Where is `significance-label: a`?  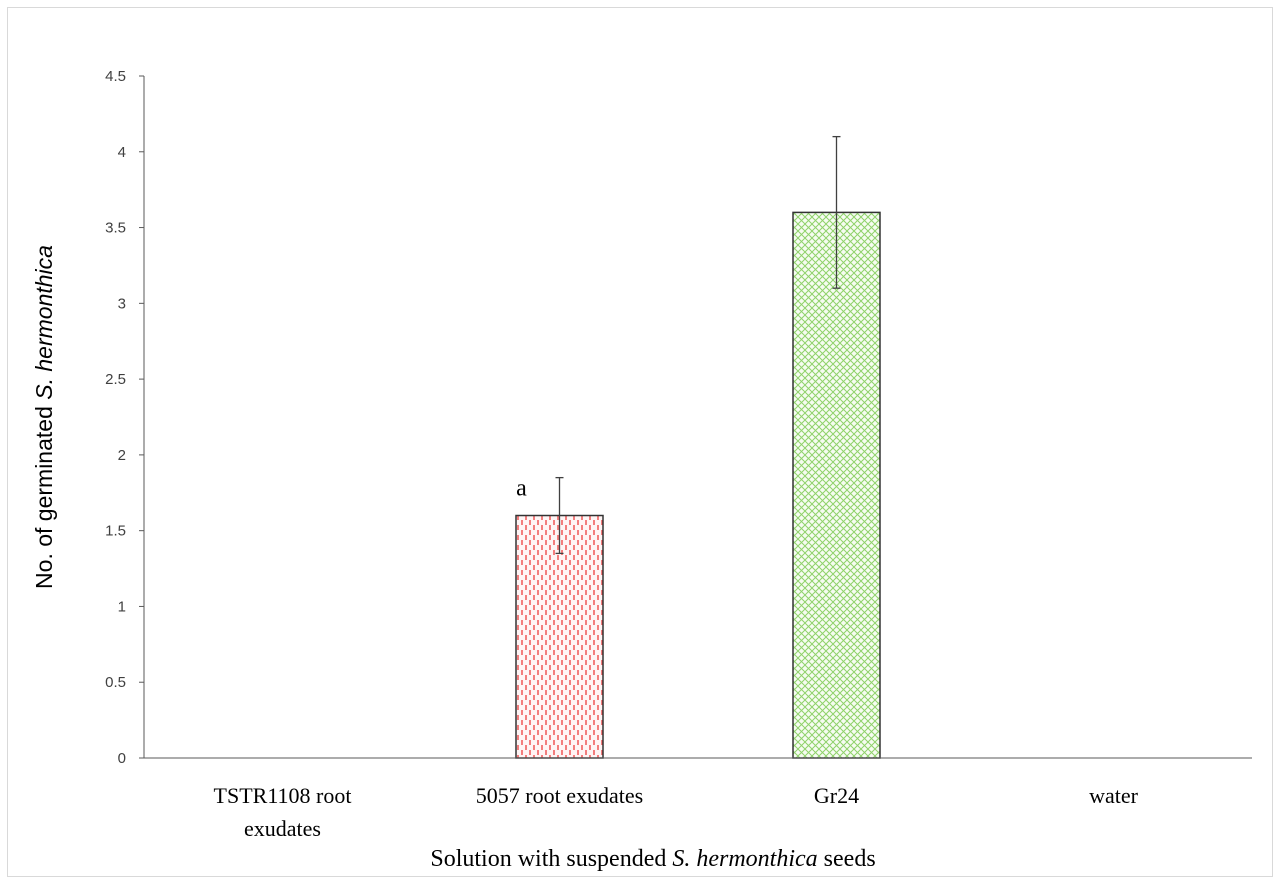 significance-label: a is located at coordinates (521, 489).